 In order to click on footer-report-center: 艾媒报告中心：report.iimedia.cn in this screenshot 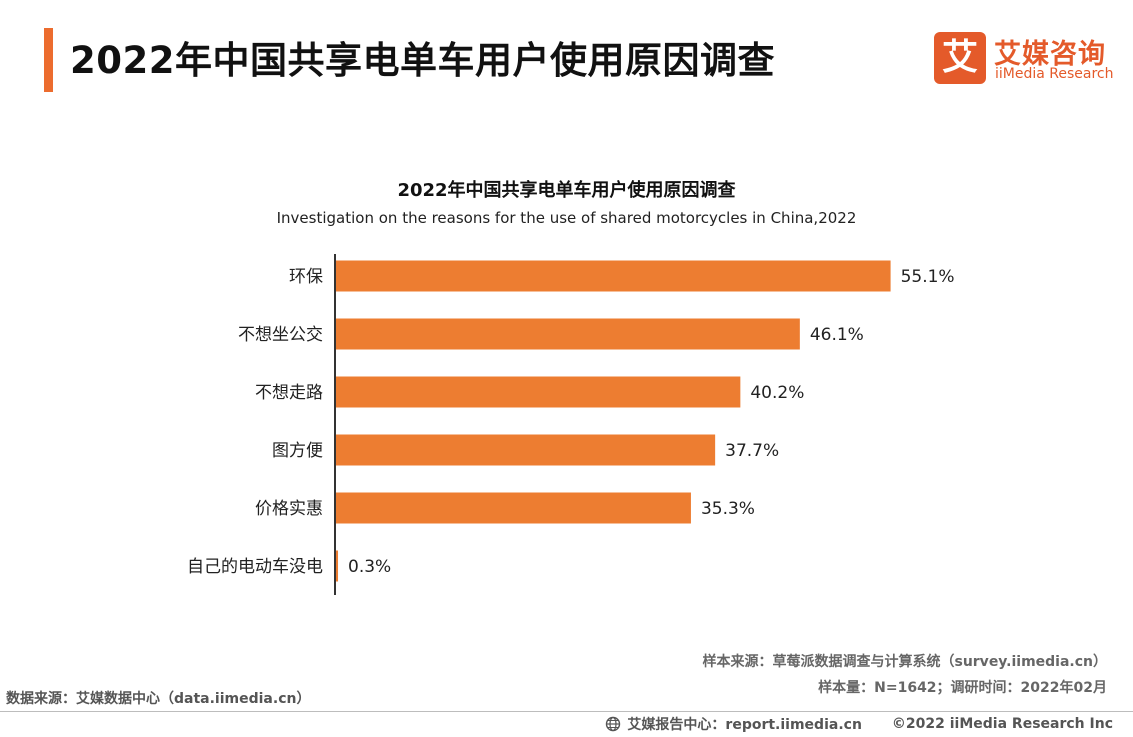, I will do `click(744, 725)`.